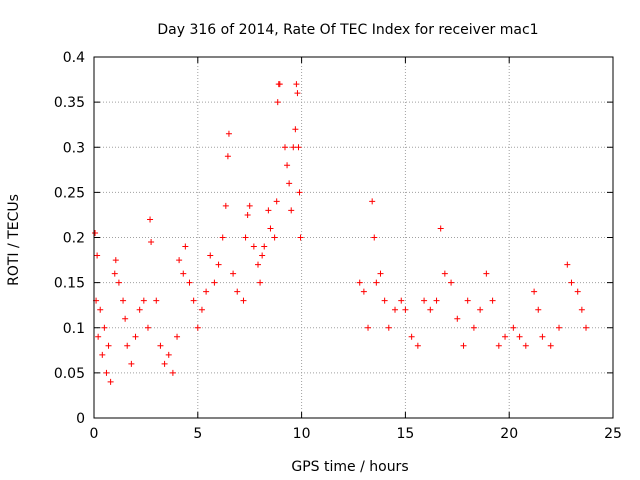 The width and height of the screenshot is (640, 480). What do you see at coordinates (74, 58) in the screenshot?
I see `y-tick-label: 0.4` at bounding box center [74, 58].